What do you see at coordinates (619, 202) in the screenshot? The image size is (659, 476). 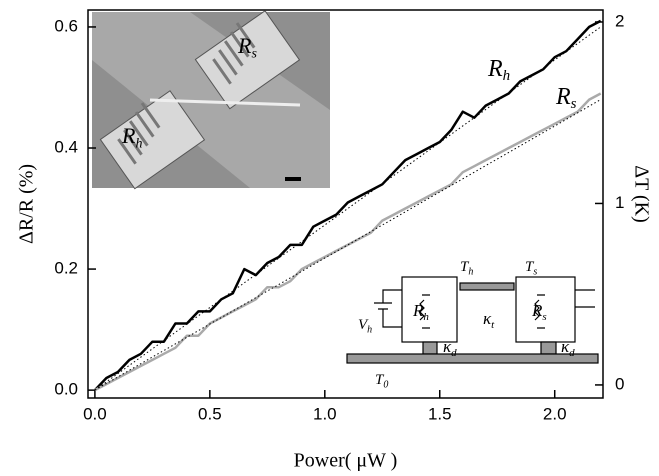 I see `y2-tick-label: 1` at bounding box center [619, 202].